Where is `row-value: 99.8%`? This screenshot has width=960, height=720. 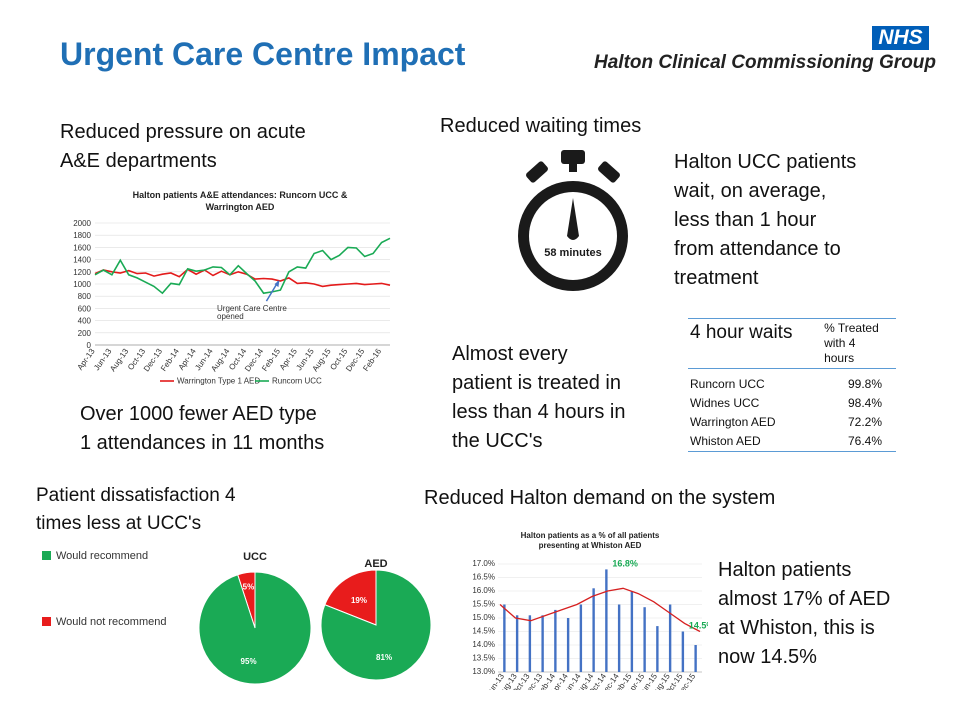 row-value: 99.8% is located at coordinates (864, 384).